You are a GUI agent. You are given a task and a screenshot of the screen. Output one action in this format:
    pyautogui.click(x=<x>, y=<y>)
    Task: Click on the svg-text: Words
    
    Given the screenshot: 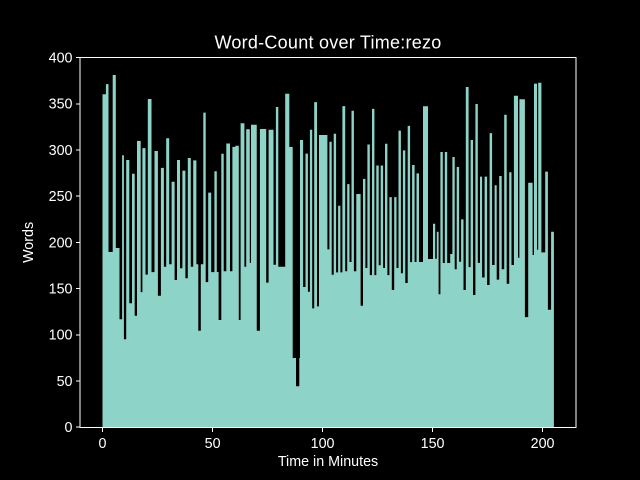 What is the action you would take?
    pyautogui.click(x=29, y=242)
    